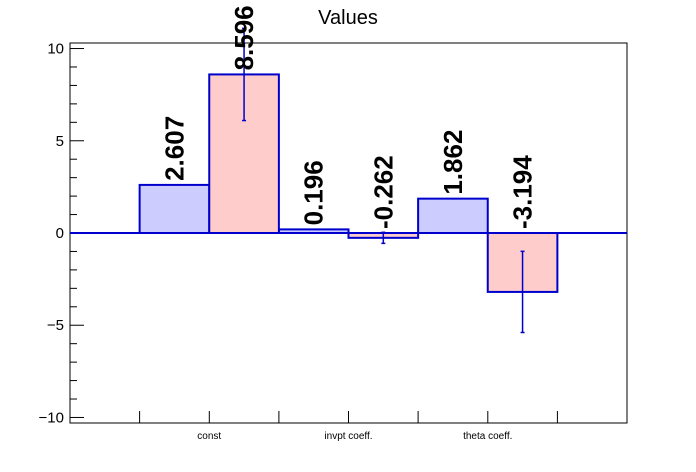 This screenshot has width=696, height=472. Describe the element at coordinates (523, 192) in the screenshot. I see `data-label: -3.194` at that location.